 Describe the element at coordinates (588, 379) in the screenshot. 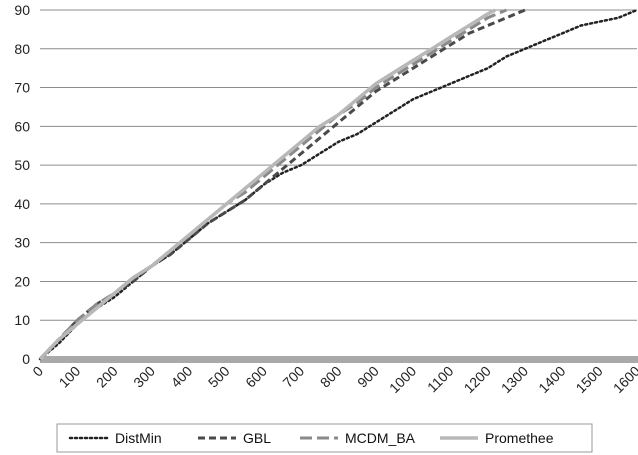

I see `x-tick-label: 1500` at that location.